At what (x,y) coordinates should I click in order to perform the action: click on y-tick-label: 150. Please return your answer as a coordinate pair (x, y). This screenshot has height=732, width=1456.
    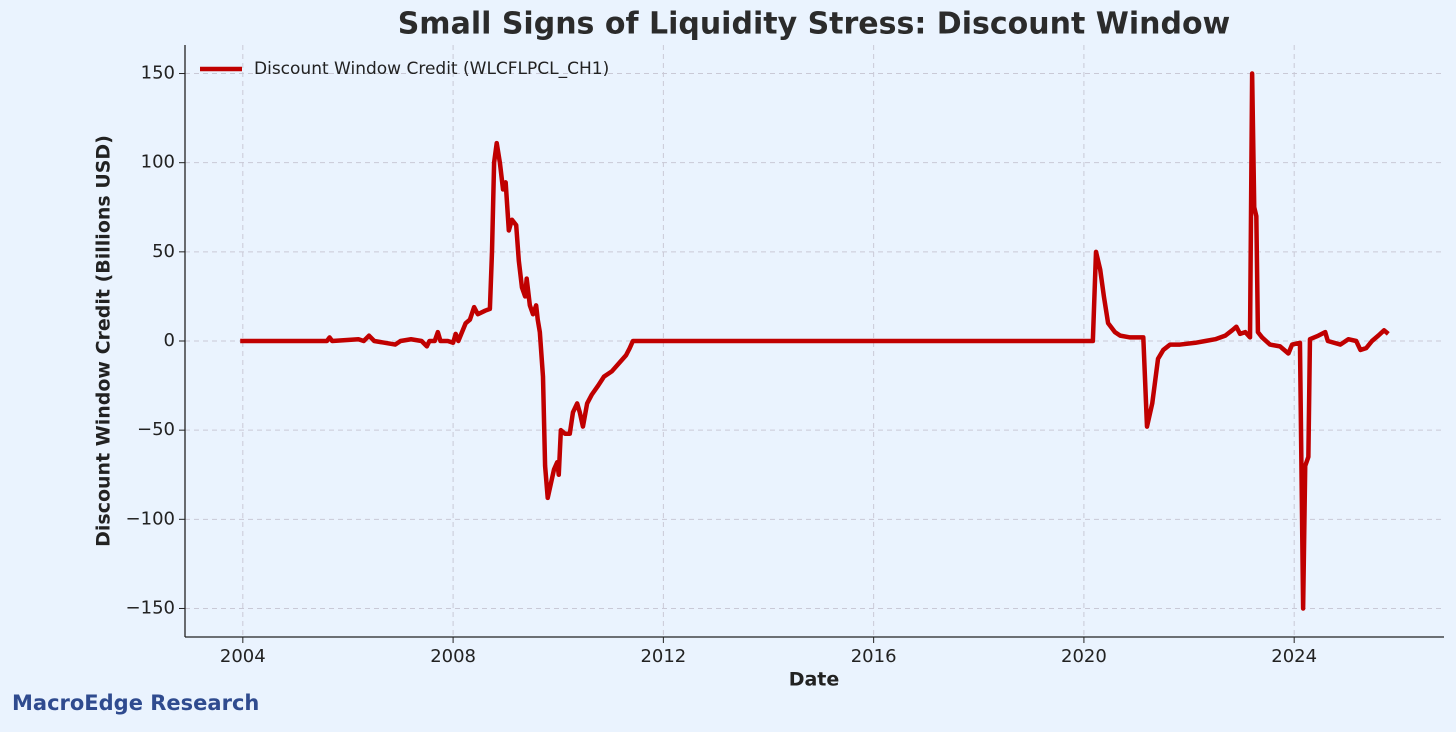
    Looking at the image, I should click on (158, 73).